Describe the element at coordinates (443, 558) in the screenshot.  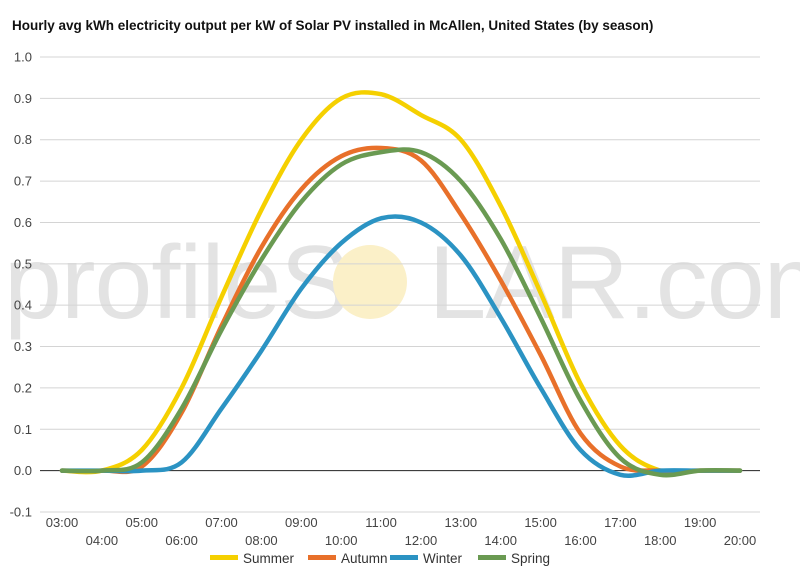
I see `legend-label: Winter` at that location.